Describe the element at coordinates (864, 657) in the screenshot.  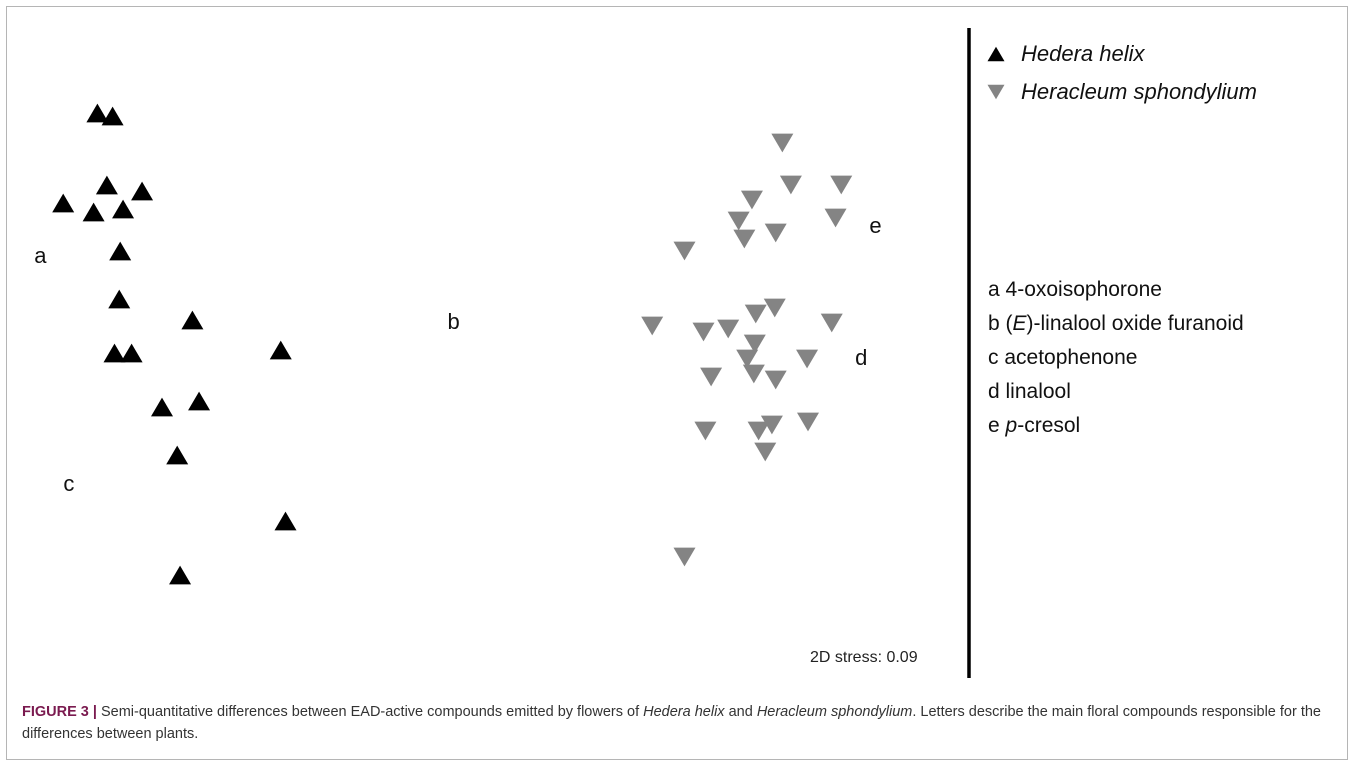
I see `stress-label: 2D stress: 0.09` at that location.